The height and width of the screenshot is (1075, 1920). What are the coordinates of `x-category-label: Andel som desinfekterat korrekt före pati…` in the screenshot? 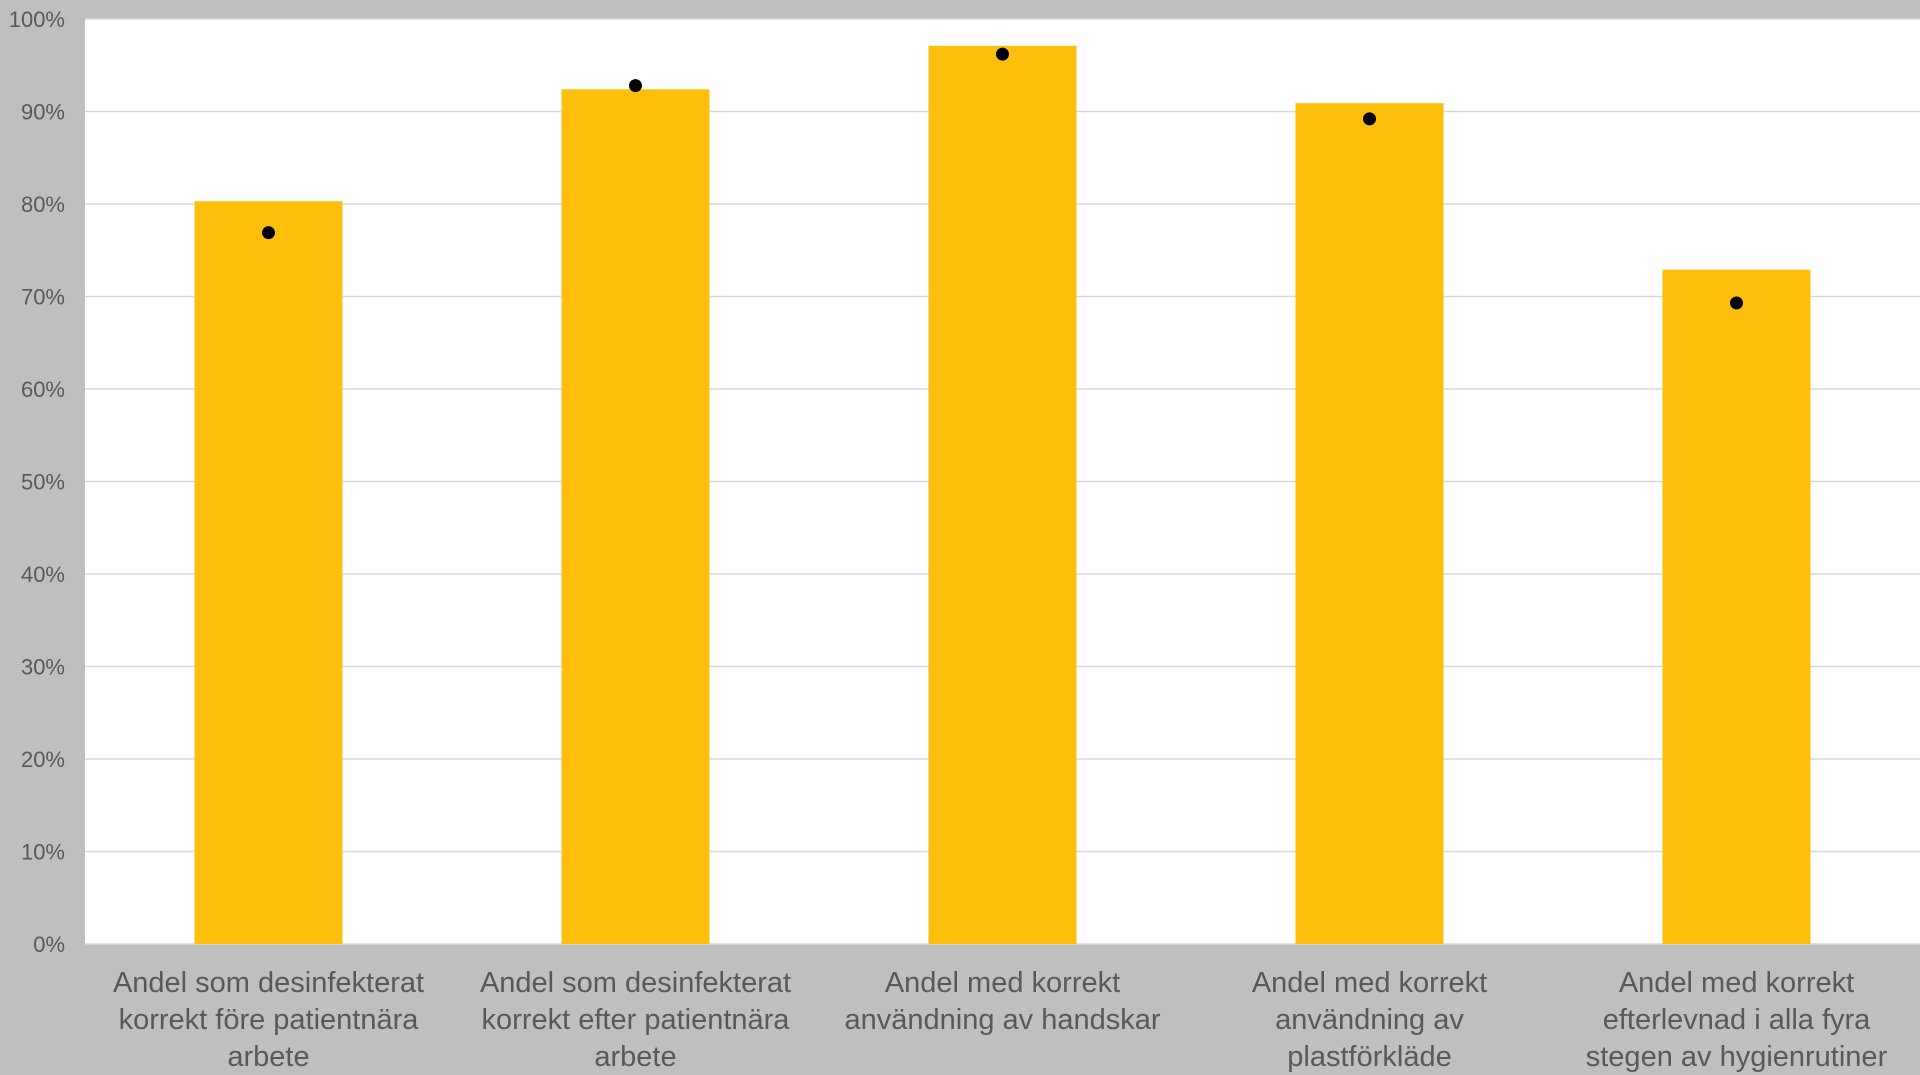 It's located at (268, 1020).